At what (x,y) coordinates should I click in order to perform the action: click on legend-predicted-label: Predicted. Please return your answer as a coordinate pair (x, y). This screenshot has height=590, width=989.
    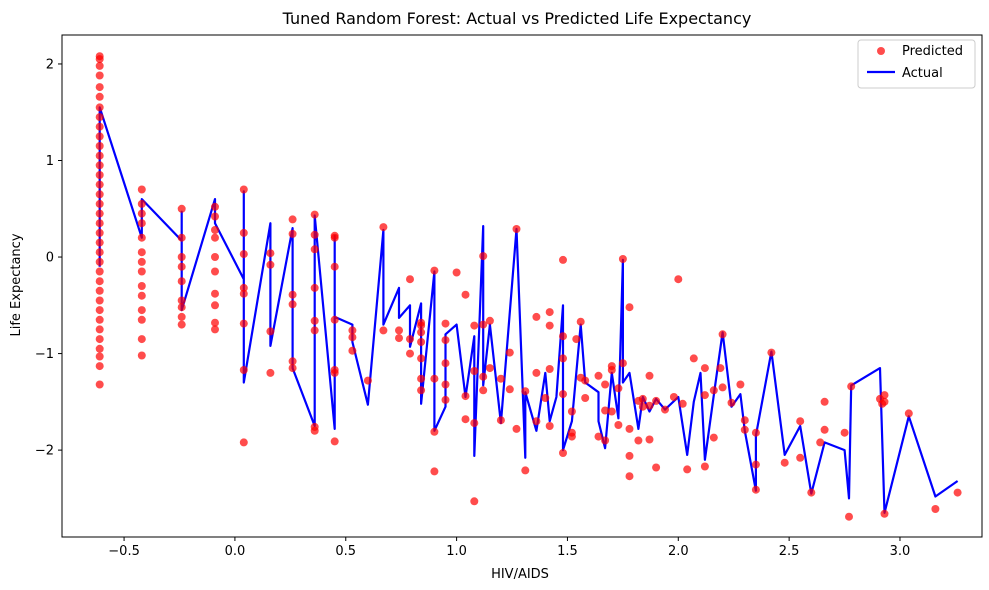
    Looking at the image, I should click on (932, 51).